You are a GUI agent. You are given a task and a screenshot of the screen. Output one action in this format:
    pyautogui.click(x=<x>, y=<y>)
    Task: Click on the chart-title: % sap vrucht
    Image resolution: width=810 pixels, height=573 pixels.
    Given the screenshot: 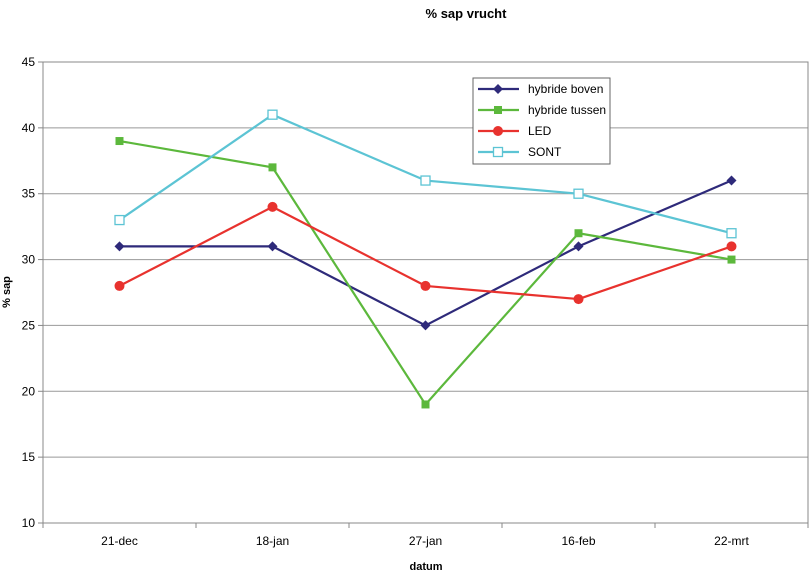 What is the action you would take?
    pyautogui.click(x=467, y=13)
    